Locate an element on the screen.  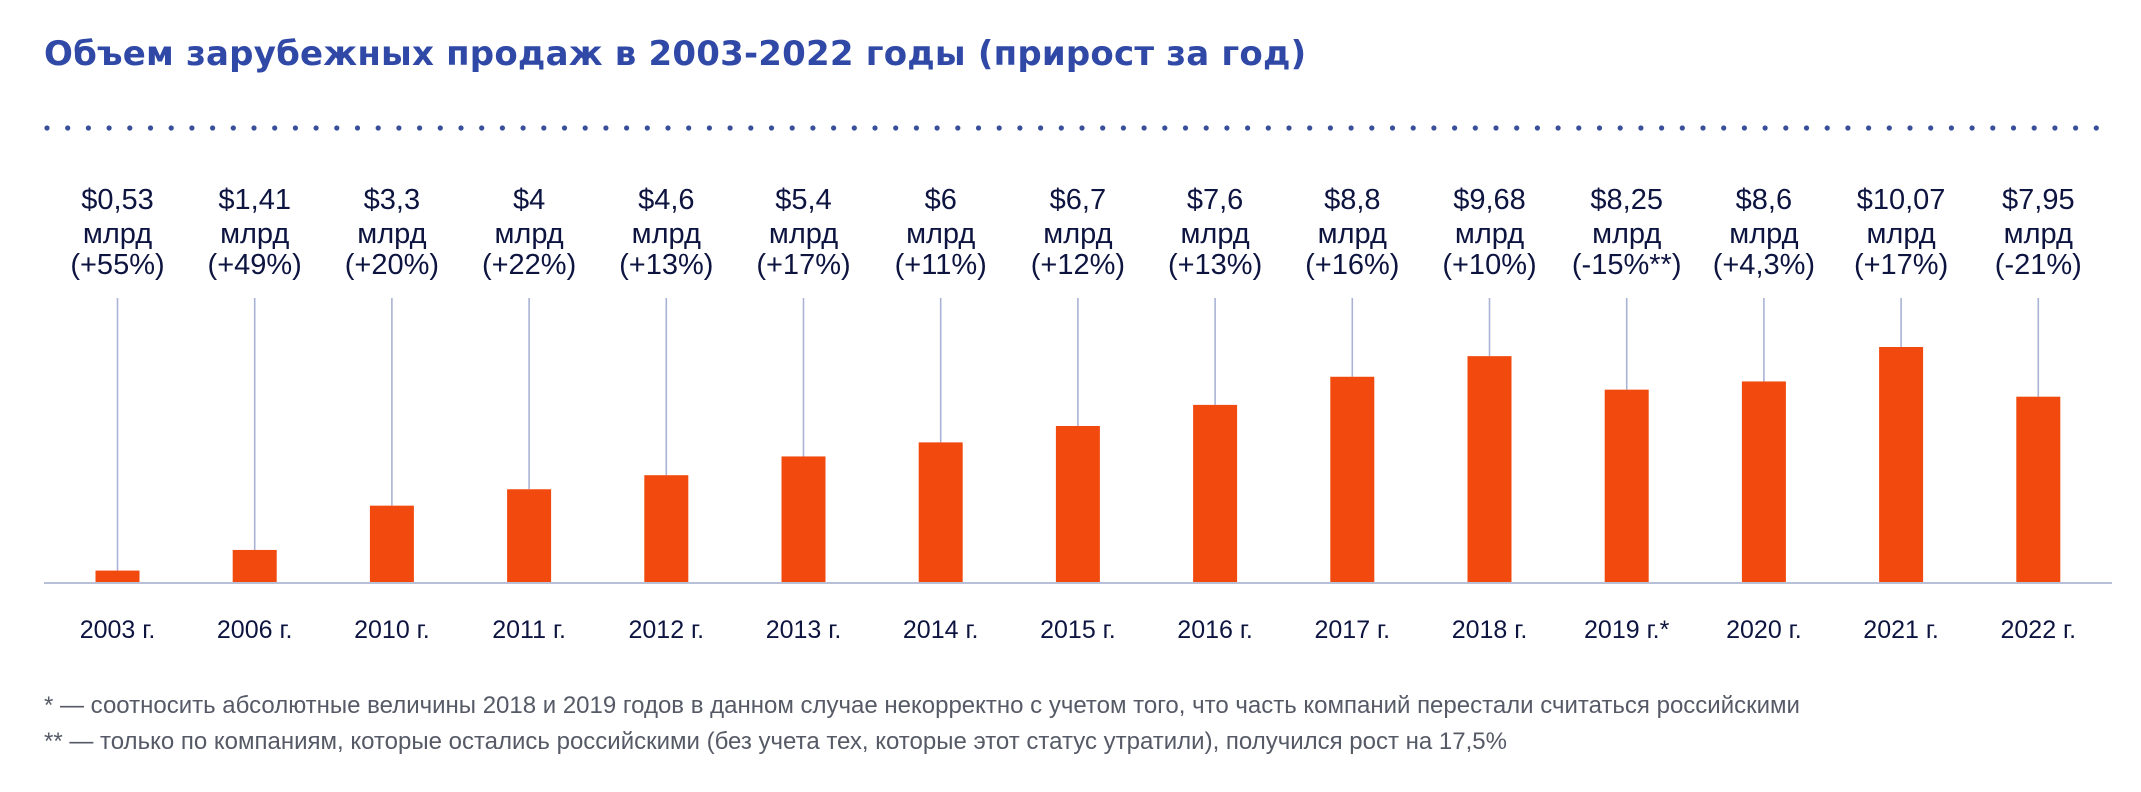
change-label: (+16%) is located at coordinates (1352, 265).